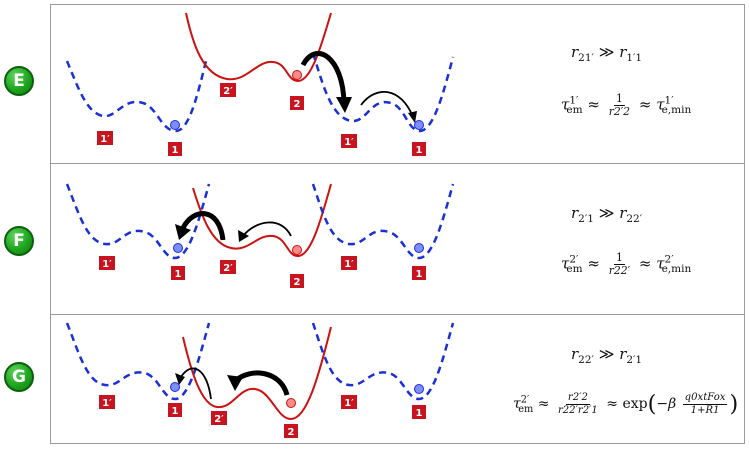  Describe the element at coordinates (607, 355) in the screenshot. I see `panel-g-condition: r22′ ≫ r2′1` at that location.